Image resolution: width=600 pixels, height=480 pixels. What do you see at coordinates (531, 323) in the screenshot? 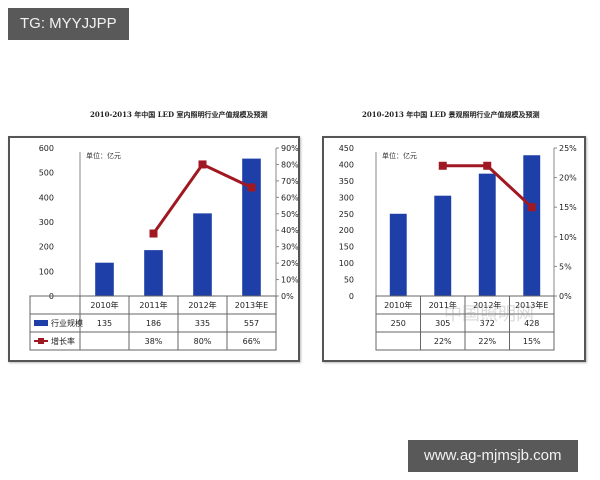
I see `bar-value: 428` at bounding box center [531, 323].